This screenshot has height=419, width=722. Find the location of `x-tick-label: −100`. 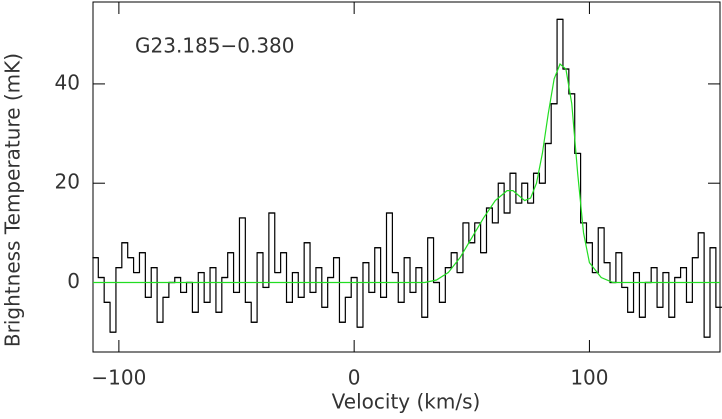

x-tick-label: −100 is located at coordinates (118, 378).